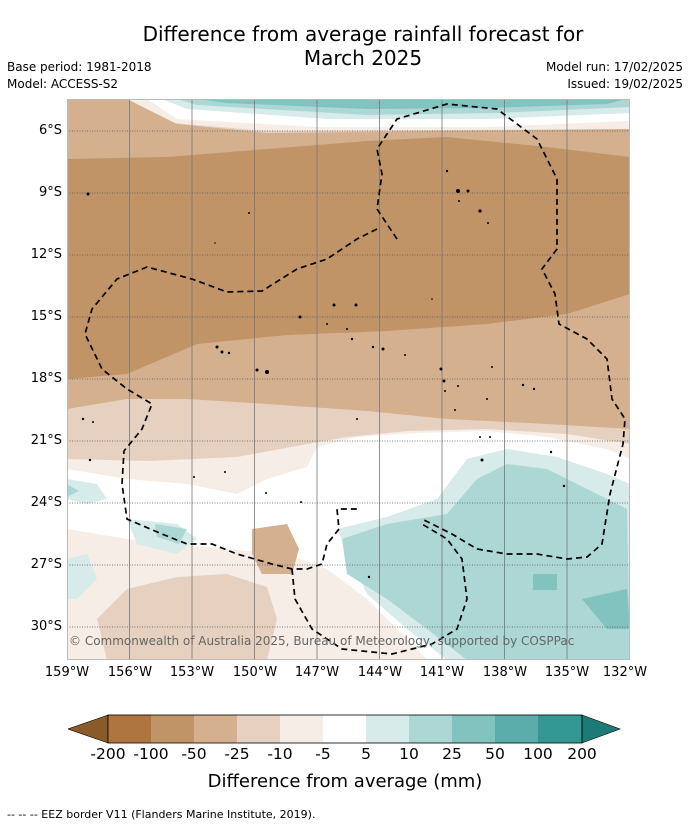  Describe the element at coordinates (46, 440) in the screenshot. I see `lat-label-21s: 21°S` at that location.